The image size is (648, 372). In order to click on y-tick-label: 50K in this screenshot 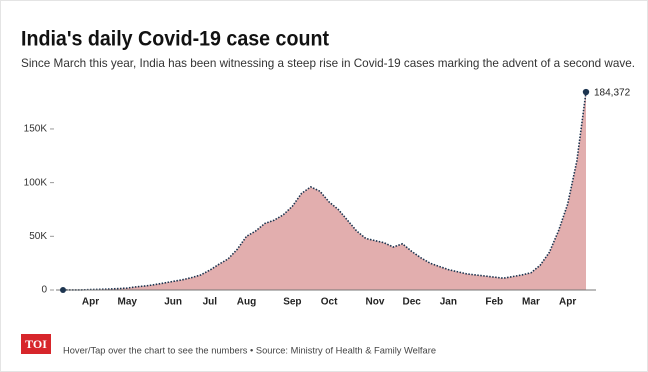, I will do `click(38, 236)`.